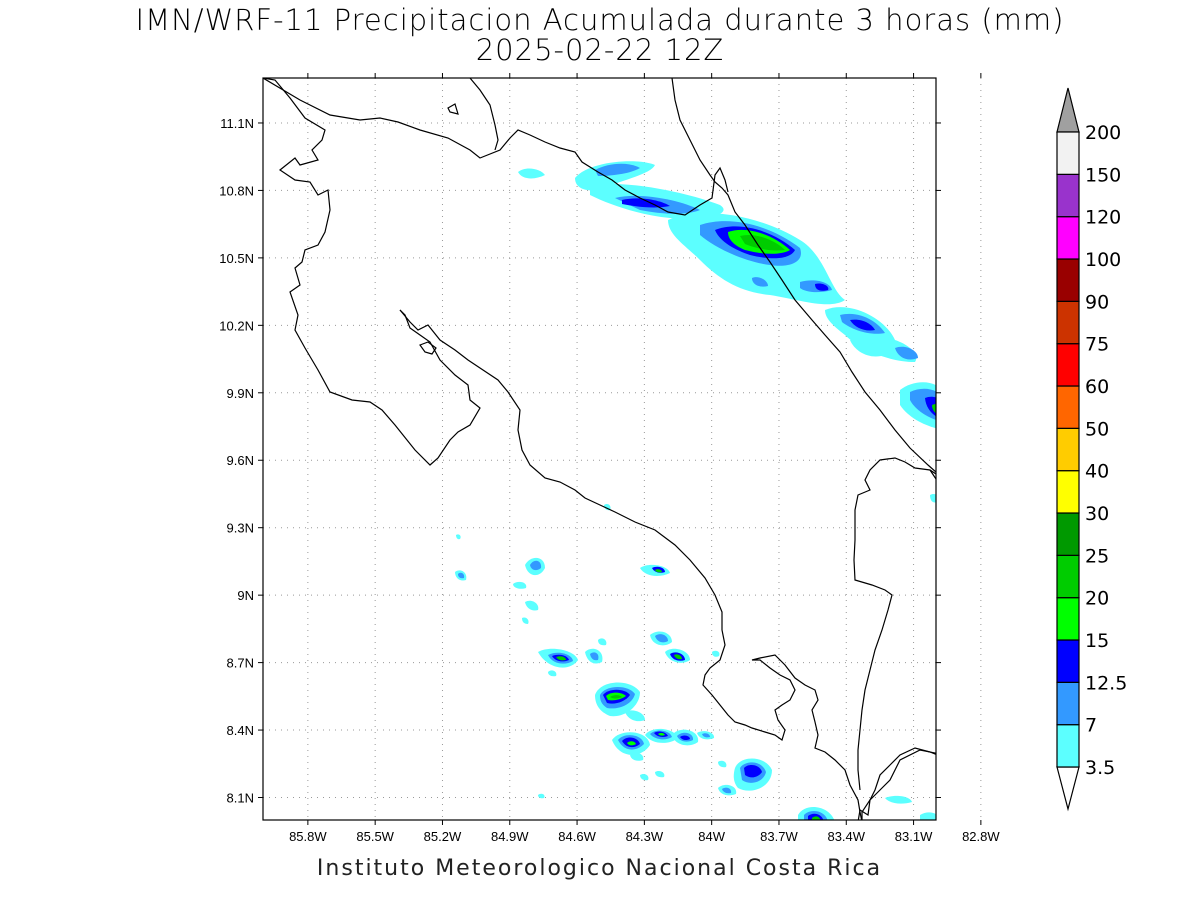 This screenshot has height=900, width=1200. What do you see at coordinates (600, 50) in the screenshot?
I see `map-date: 2025-02-22 12Z` at bounding box center [600, 50].